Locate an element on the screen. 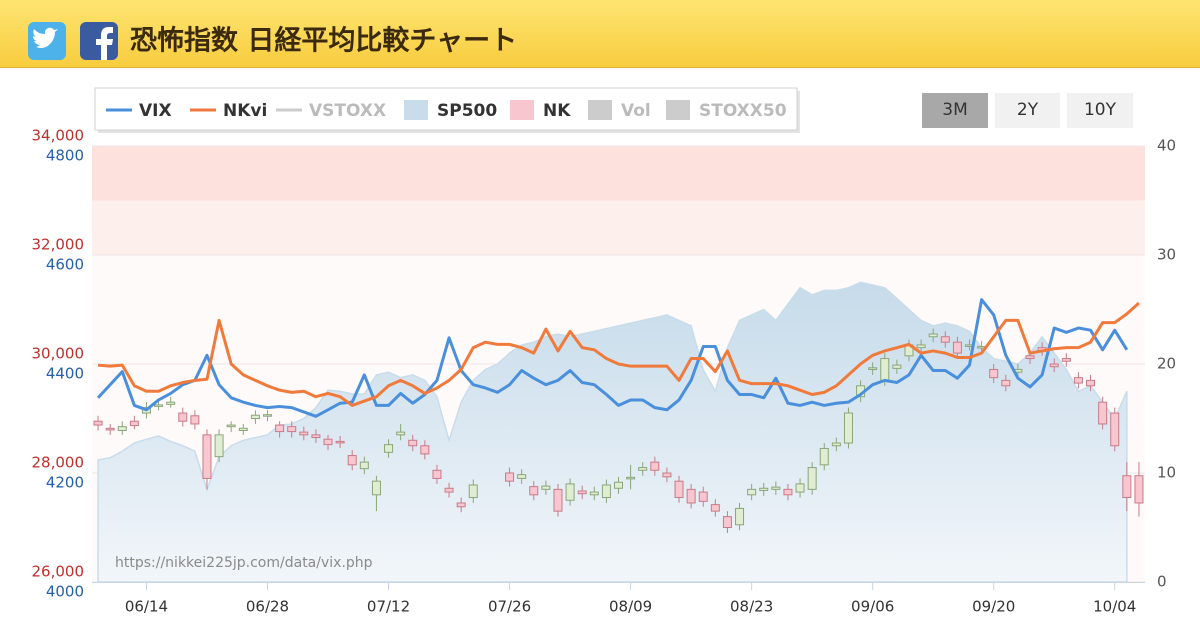 The height and width of the screenshot is (620, 1200). nk-tick-label: 30,000 is located at coordinates (58, 354).